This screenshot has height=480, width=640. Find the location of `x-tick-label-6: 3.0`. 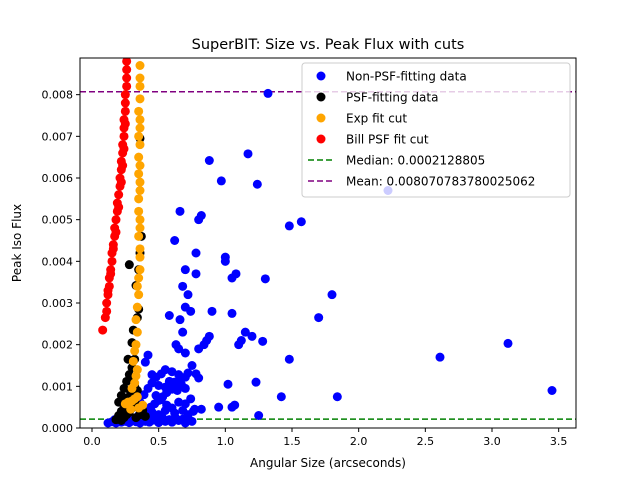

x-tick-label-6: 3.0 is located at coordinates (492, 441).